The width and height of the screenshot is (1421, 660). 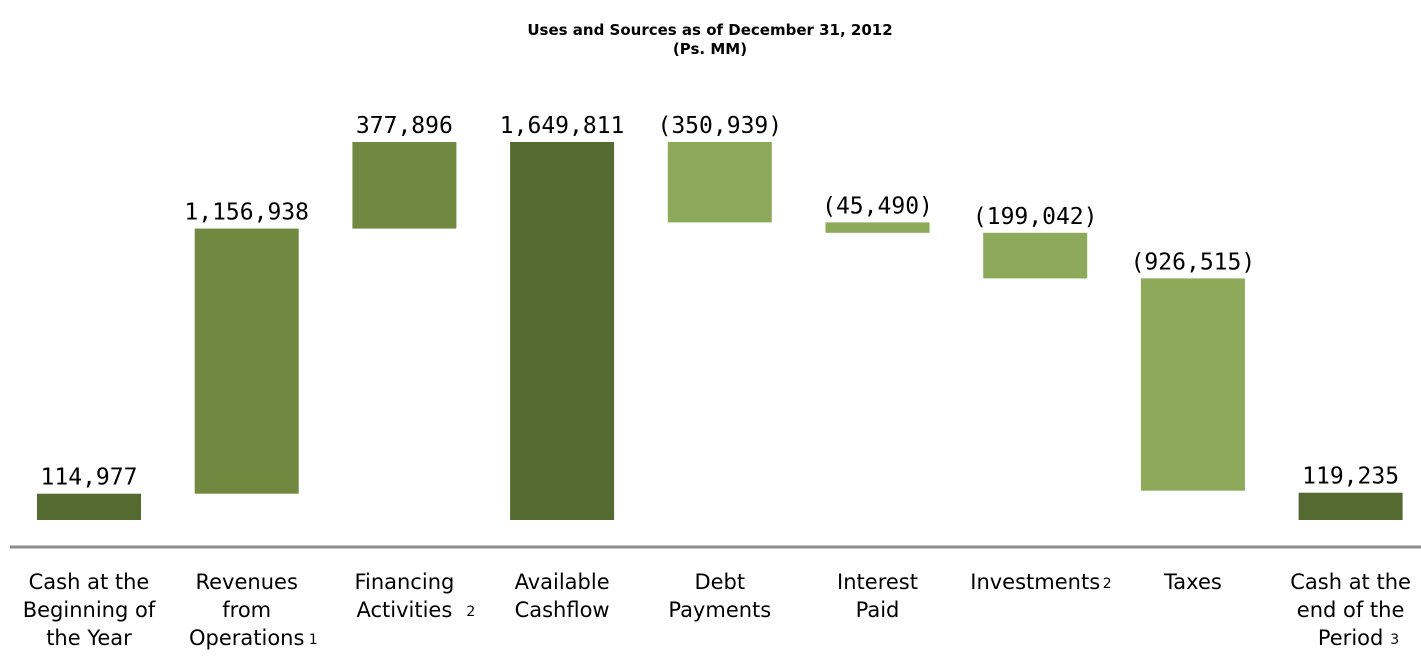 What do you see at coordinates (877, 206) in the screenshot?
I see `value-label-6: (45,490)` at bounding box center [877, 206].